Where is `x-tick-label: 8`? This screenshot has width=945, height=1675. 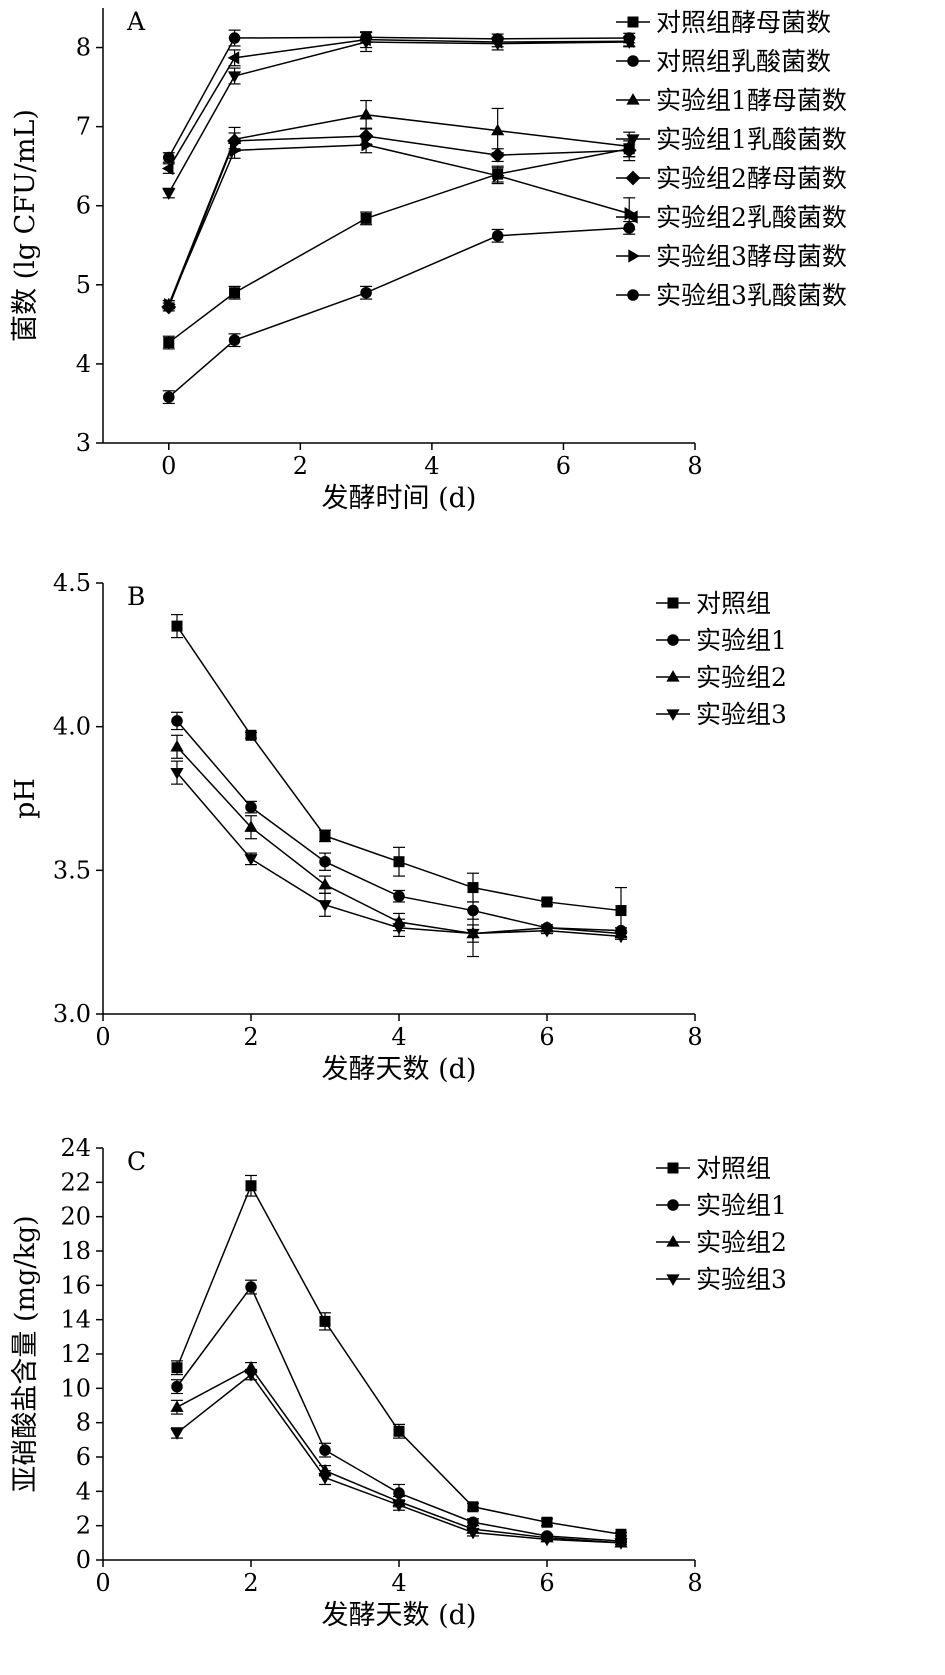 x-tick-label: 8 is located at coordinates (694, 1037).